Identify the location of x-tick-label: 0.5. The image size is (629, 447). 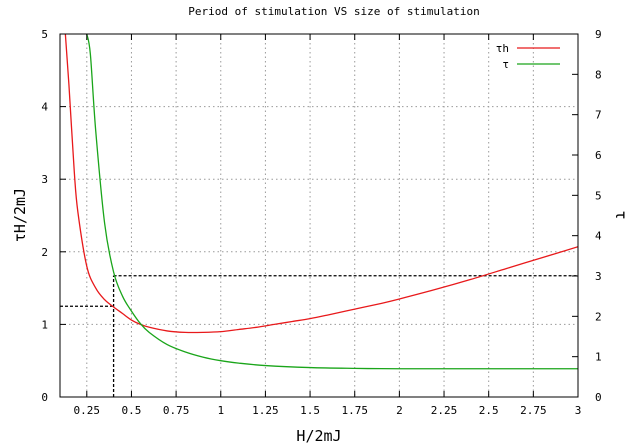
(132, 410).